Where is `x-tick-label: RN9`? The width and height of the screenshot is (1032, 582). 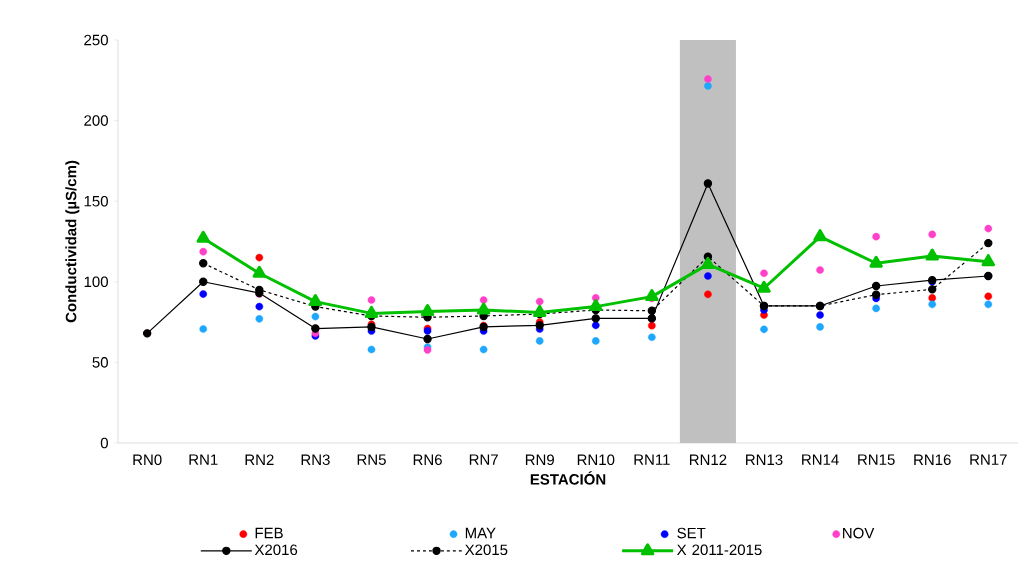 x-tick-label: RN9 is located at coordinates (539, 460).